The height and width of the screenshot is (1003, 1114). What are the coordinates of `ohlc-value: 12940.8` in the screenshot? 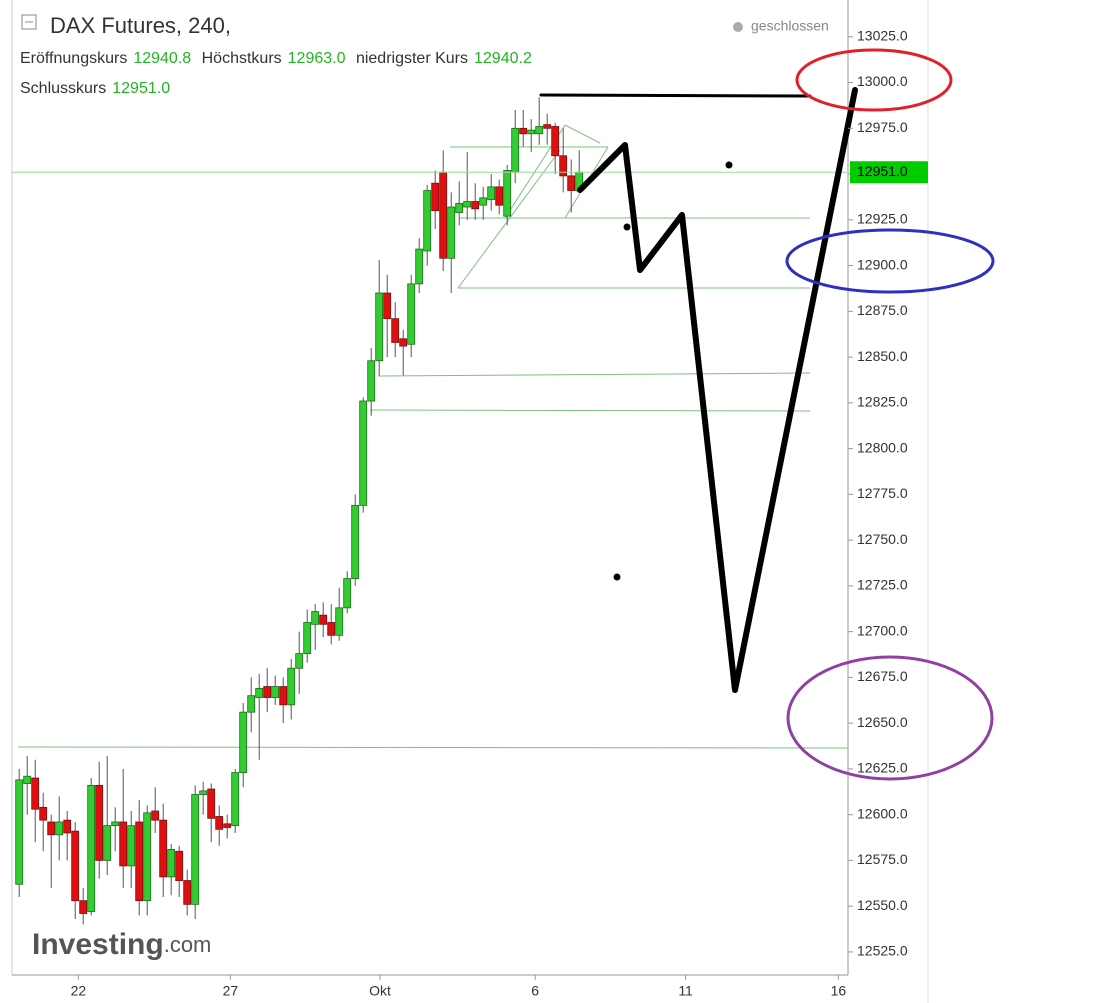 It's located at (162, 58).